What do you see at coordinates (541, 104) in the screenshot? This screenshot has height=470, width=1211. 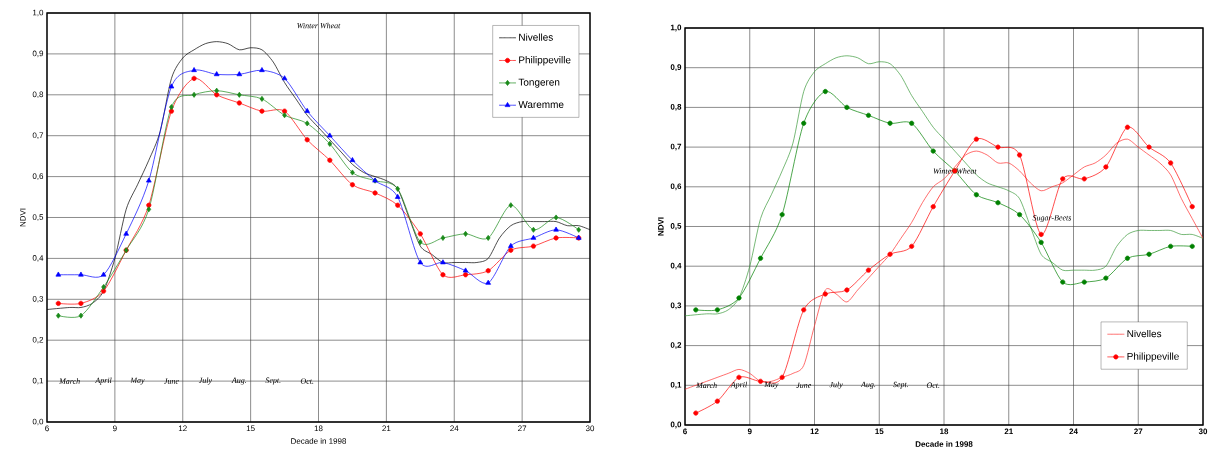 I see `legend-label: Waremme` at bounding box center [541, 104].